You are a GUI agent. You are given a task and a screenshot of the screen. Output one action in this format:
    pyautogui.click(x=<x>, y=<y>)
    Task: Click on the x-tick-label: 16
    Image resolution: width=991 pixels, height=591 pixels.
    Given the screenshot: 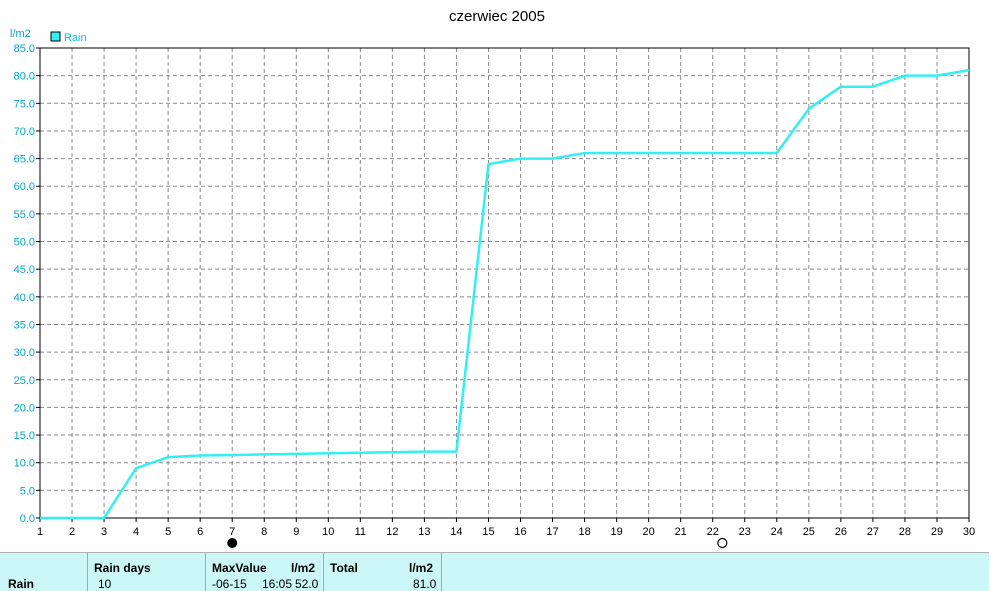 What is the action you would take?
    pyautogui.click(x=520, y=532)
    